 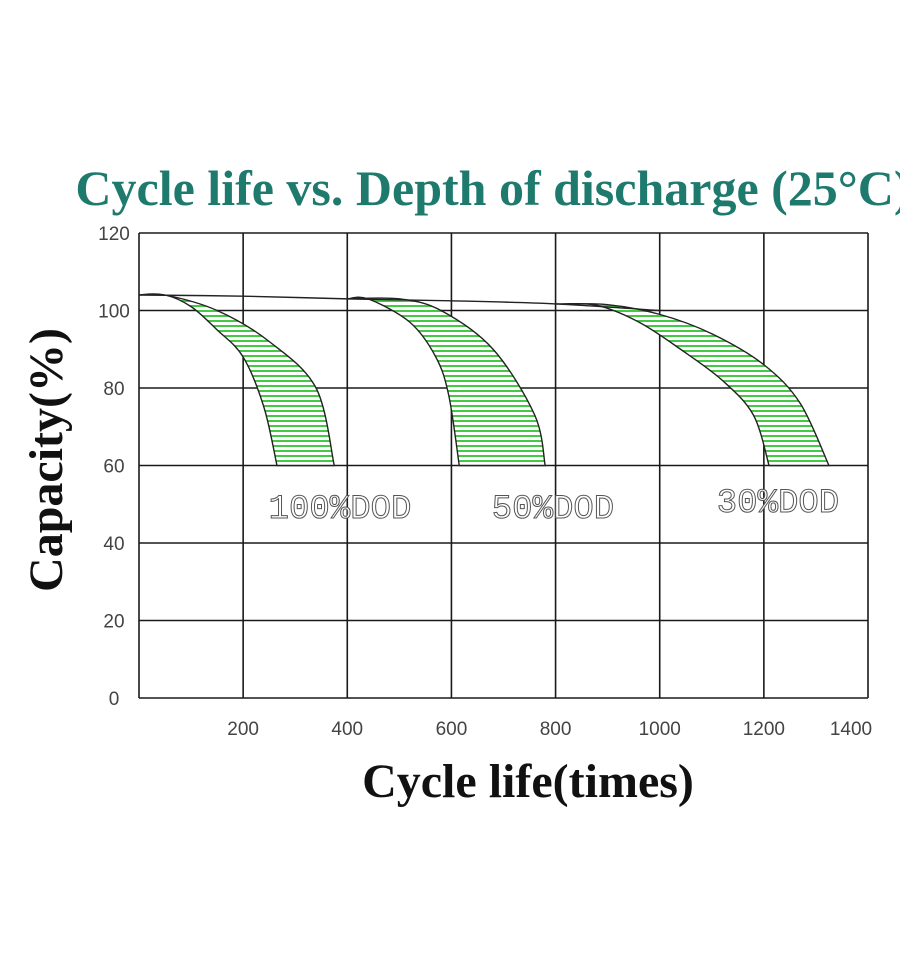 I want to click on y-tick-label: 80, so click(x=113, y=389).